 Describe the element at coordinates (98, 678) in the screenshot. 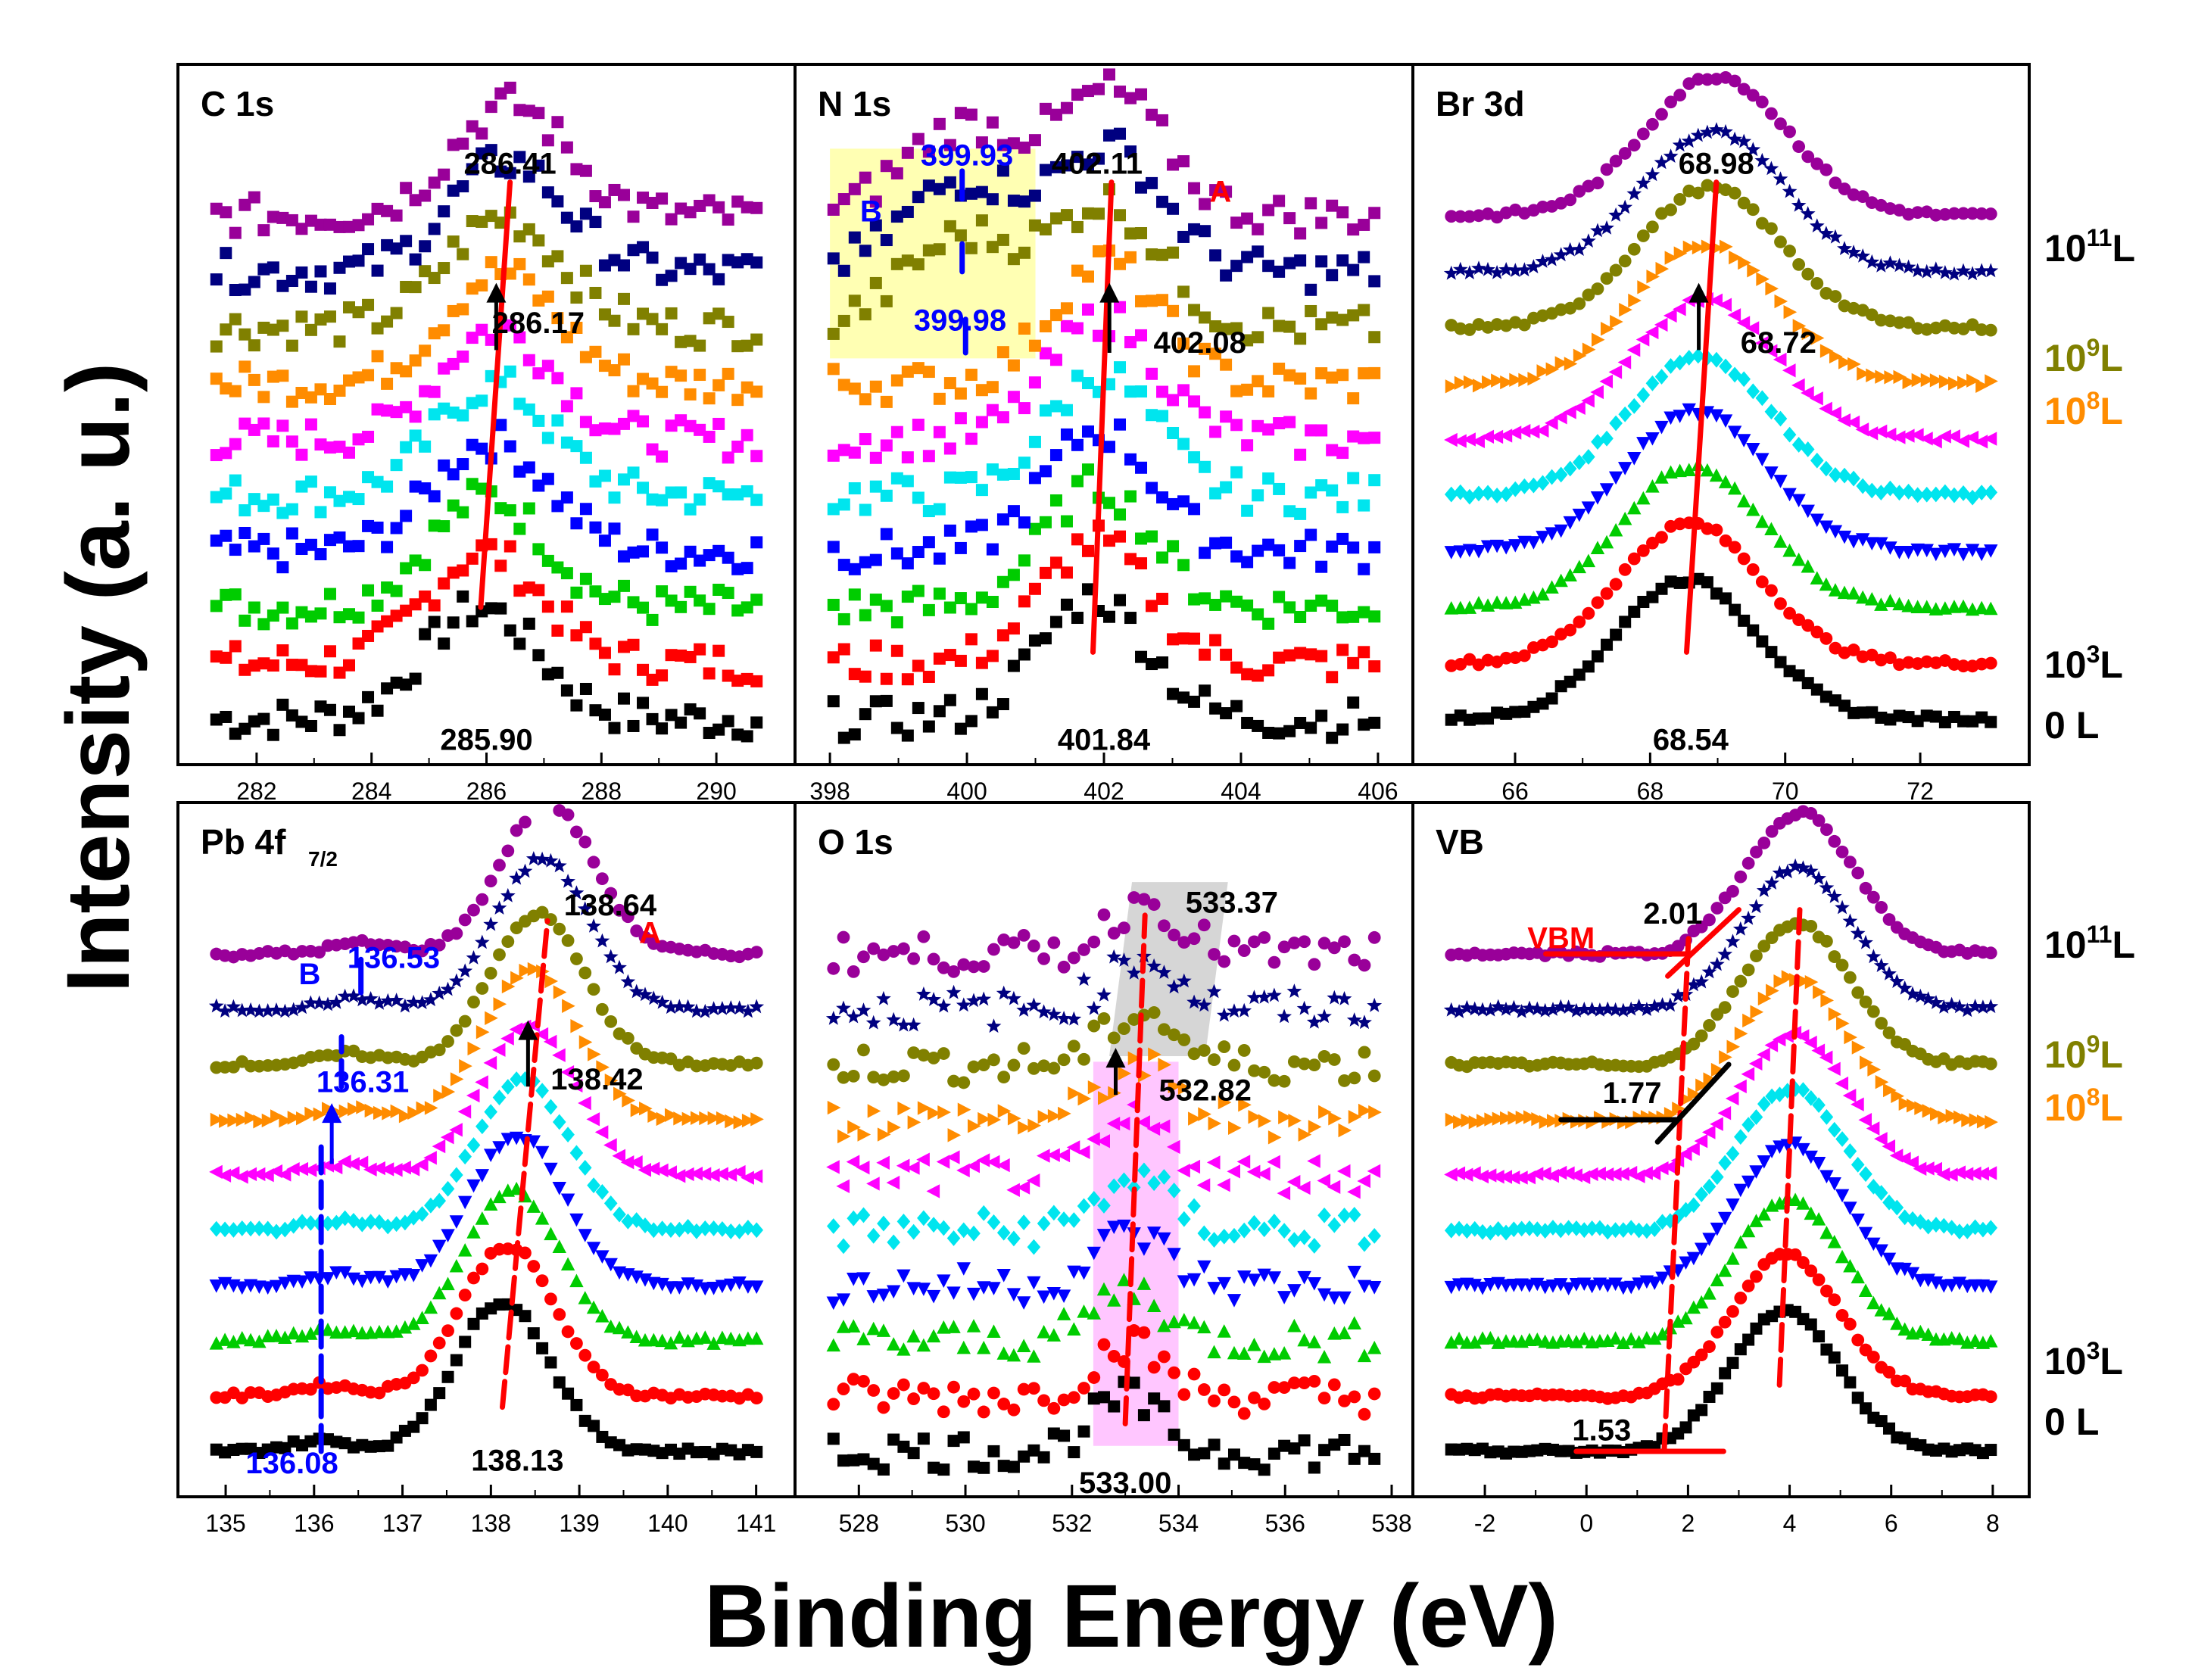

I see `y-axis-label: Intensity (a. u.)` at that location.